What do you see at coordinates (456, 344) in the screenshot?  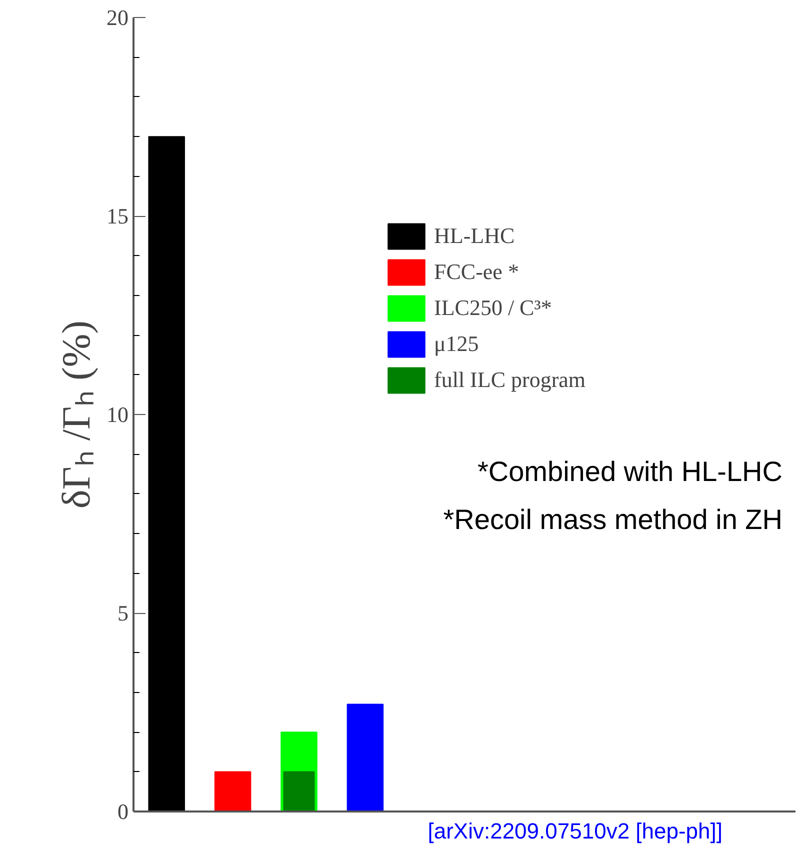 I see `legend-label: μ125` at bounding box center [456, 344].